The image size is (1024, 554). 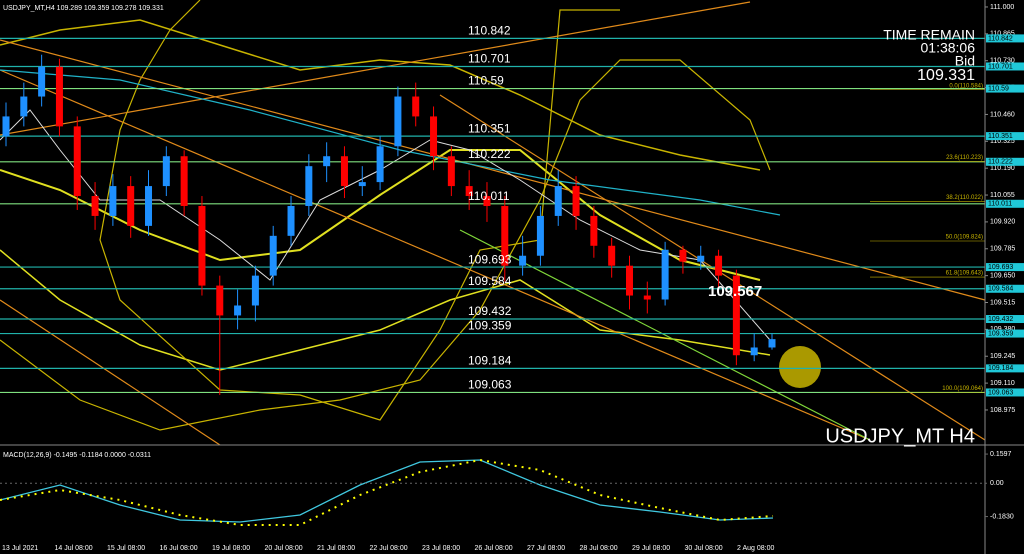 I want to click on level-label: 109.432, so click(x=490, y=311).